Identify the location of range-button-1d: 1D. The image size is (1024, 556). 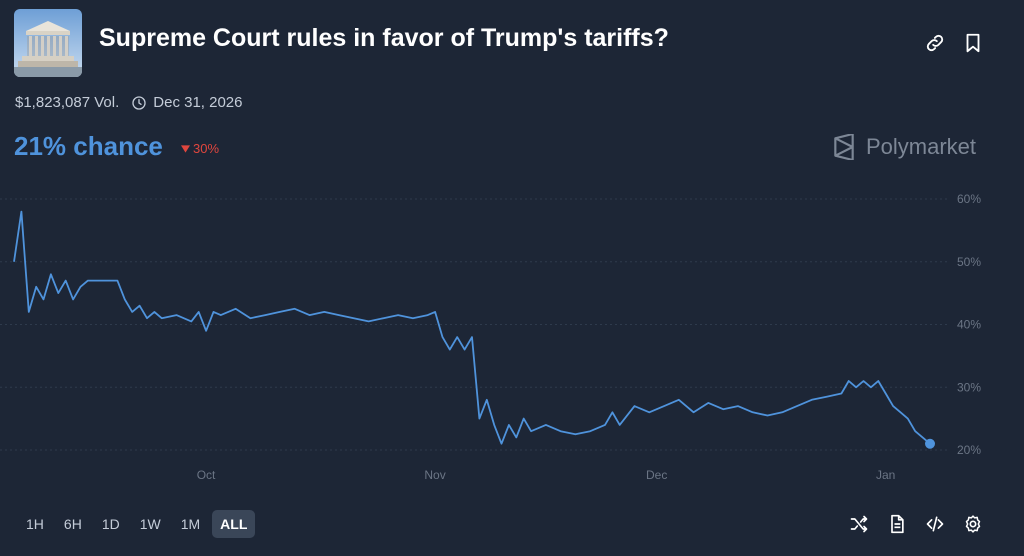
(110, 524).